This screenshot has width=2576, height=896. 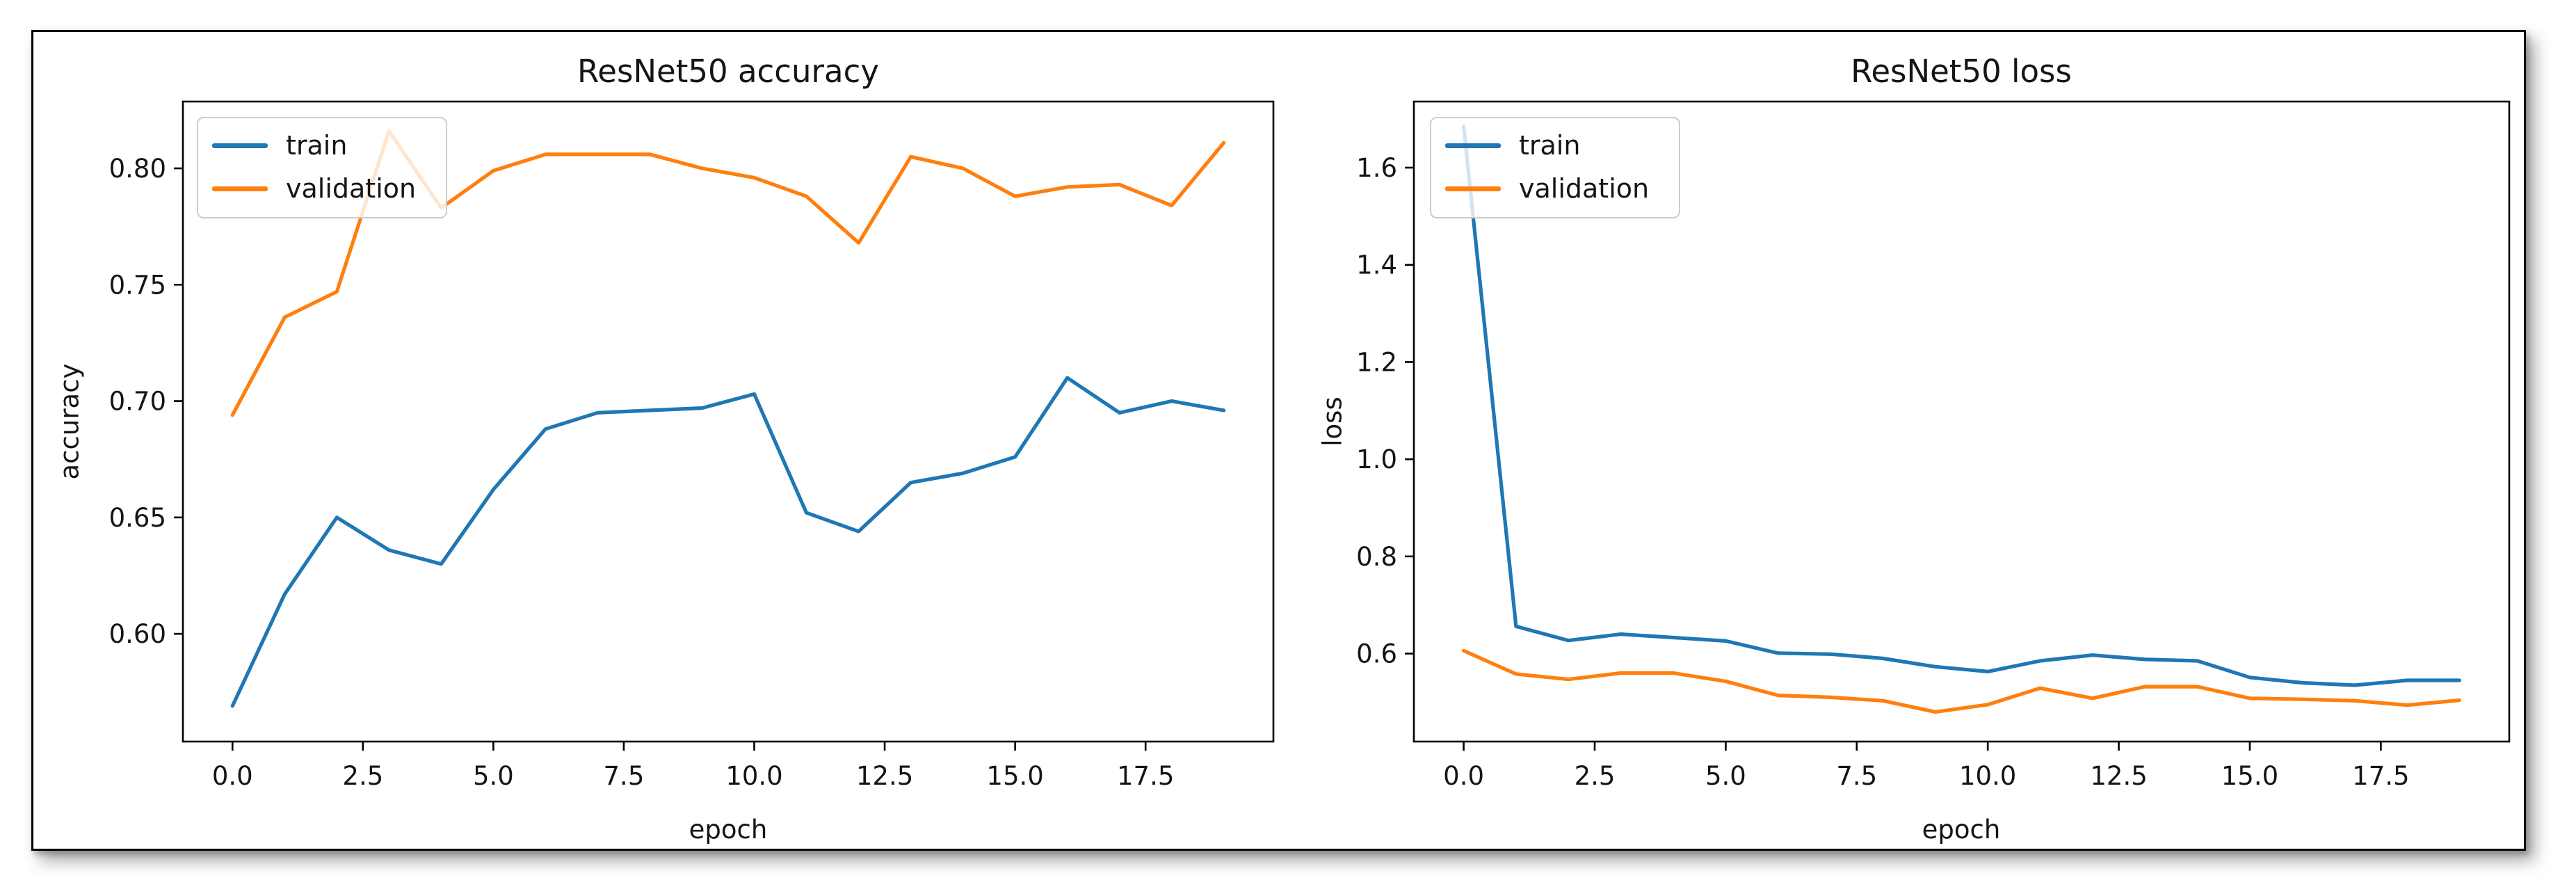 I want to click on accuracy-legend: train validation, so click(x=322, y=167).